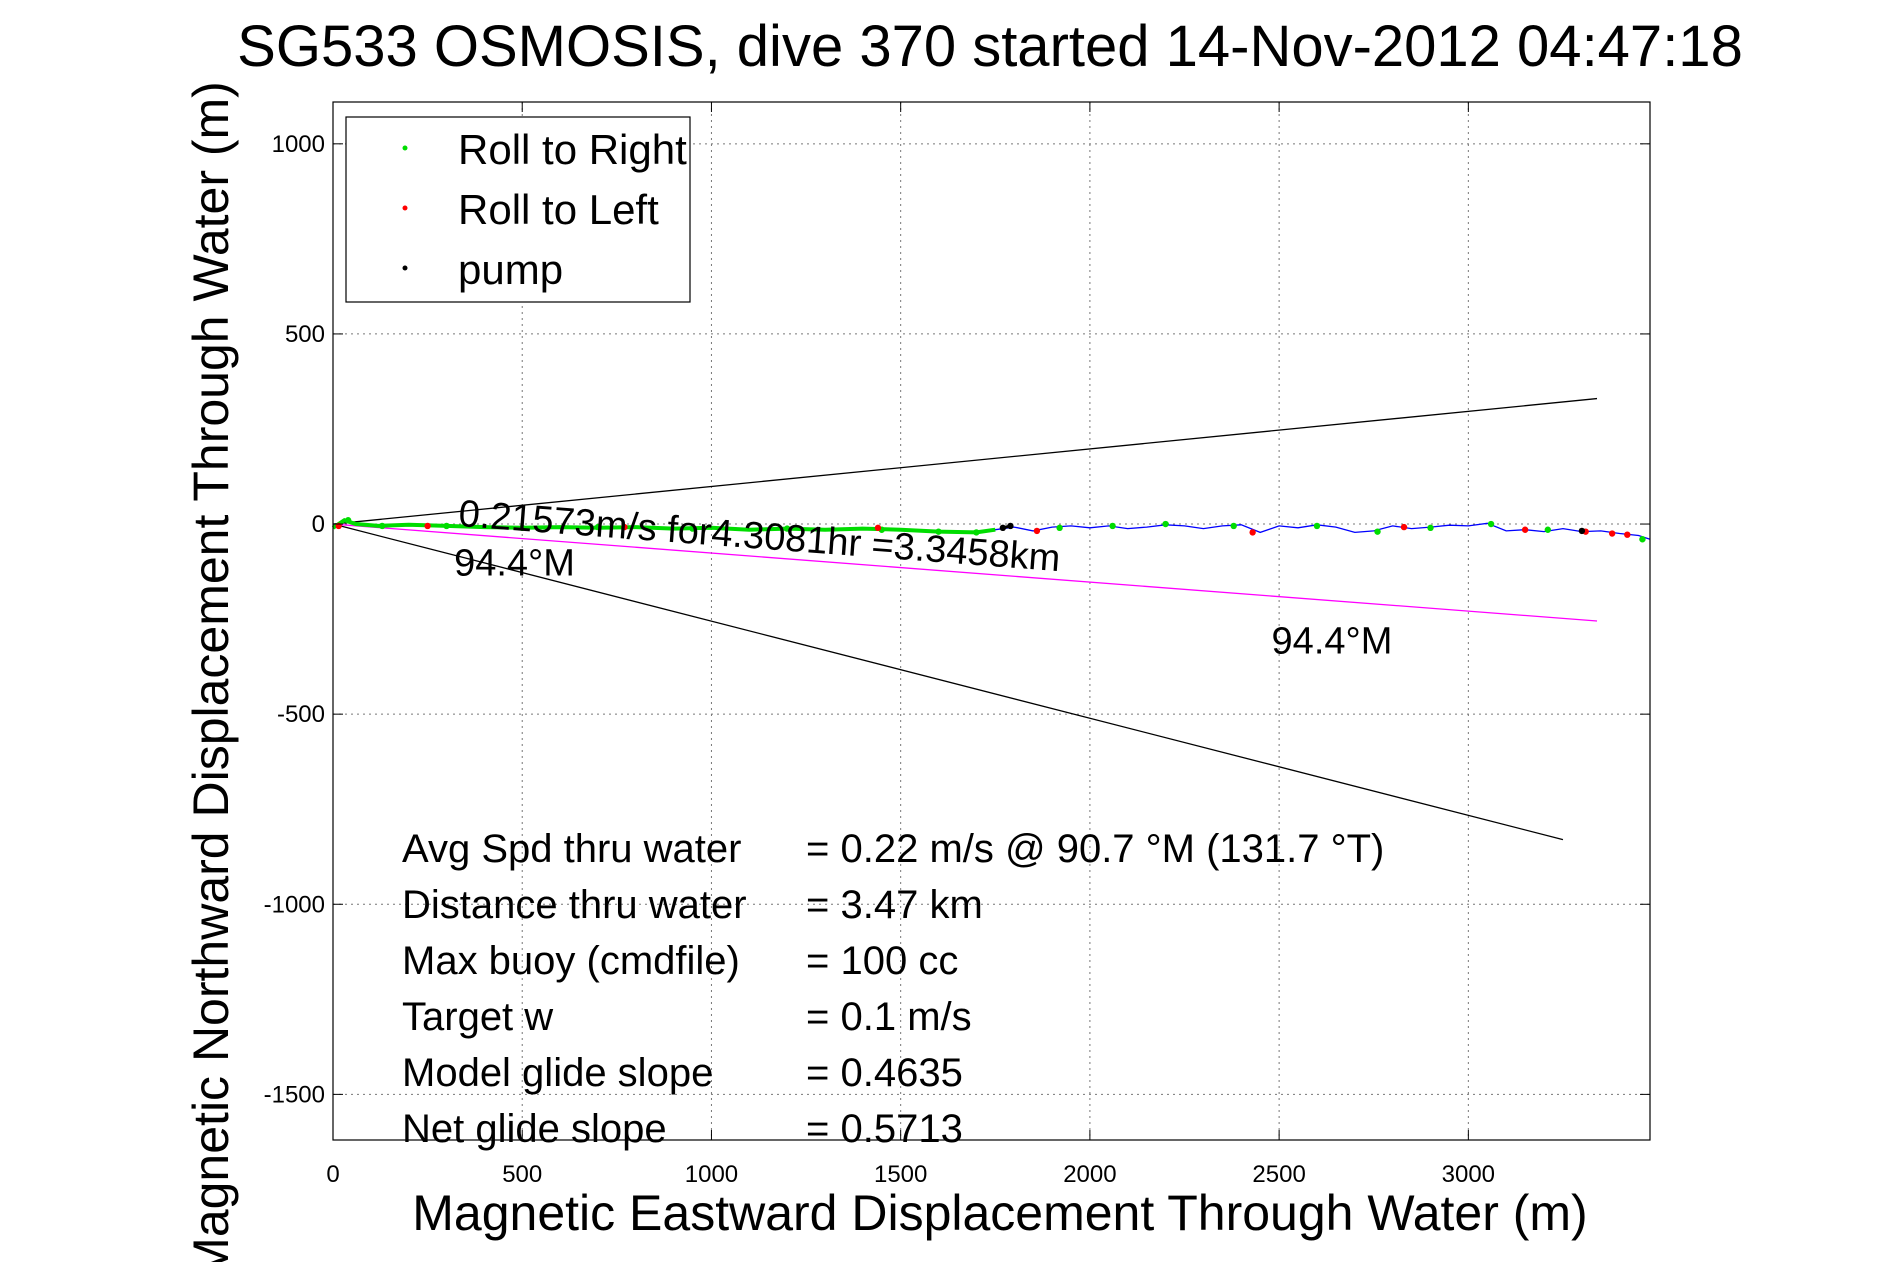 The width and height of the screenshot is (1891, 1267). What do you see at coordinates (318, 524) in the screenshot?
I see `y-tick-label: 0` at bounding box center [318, 524].